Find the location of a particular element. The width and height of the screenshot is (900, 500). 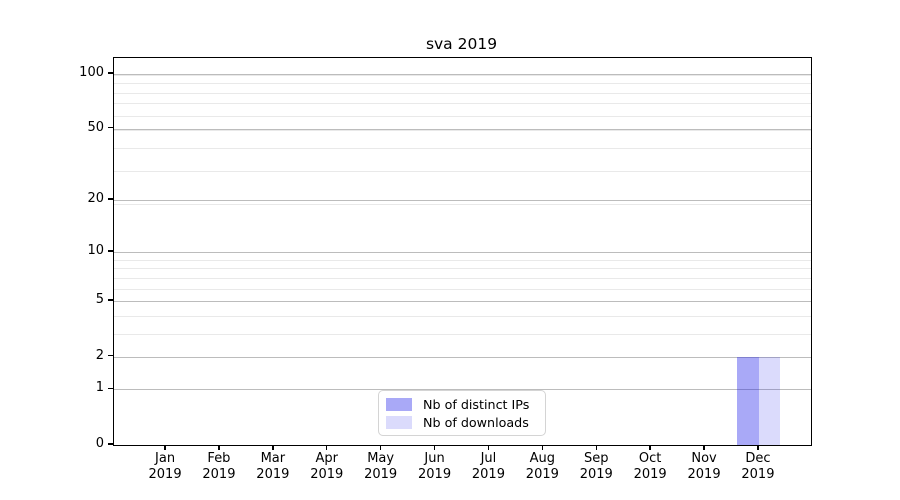

x-tick-label: Sep 2019 is located at coordinates (596, 466).